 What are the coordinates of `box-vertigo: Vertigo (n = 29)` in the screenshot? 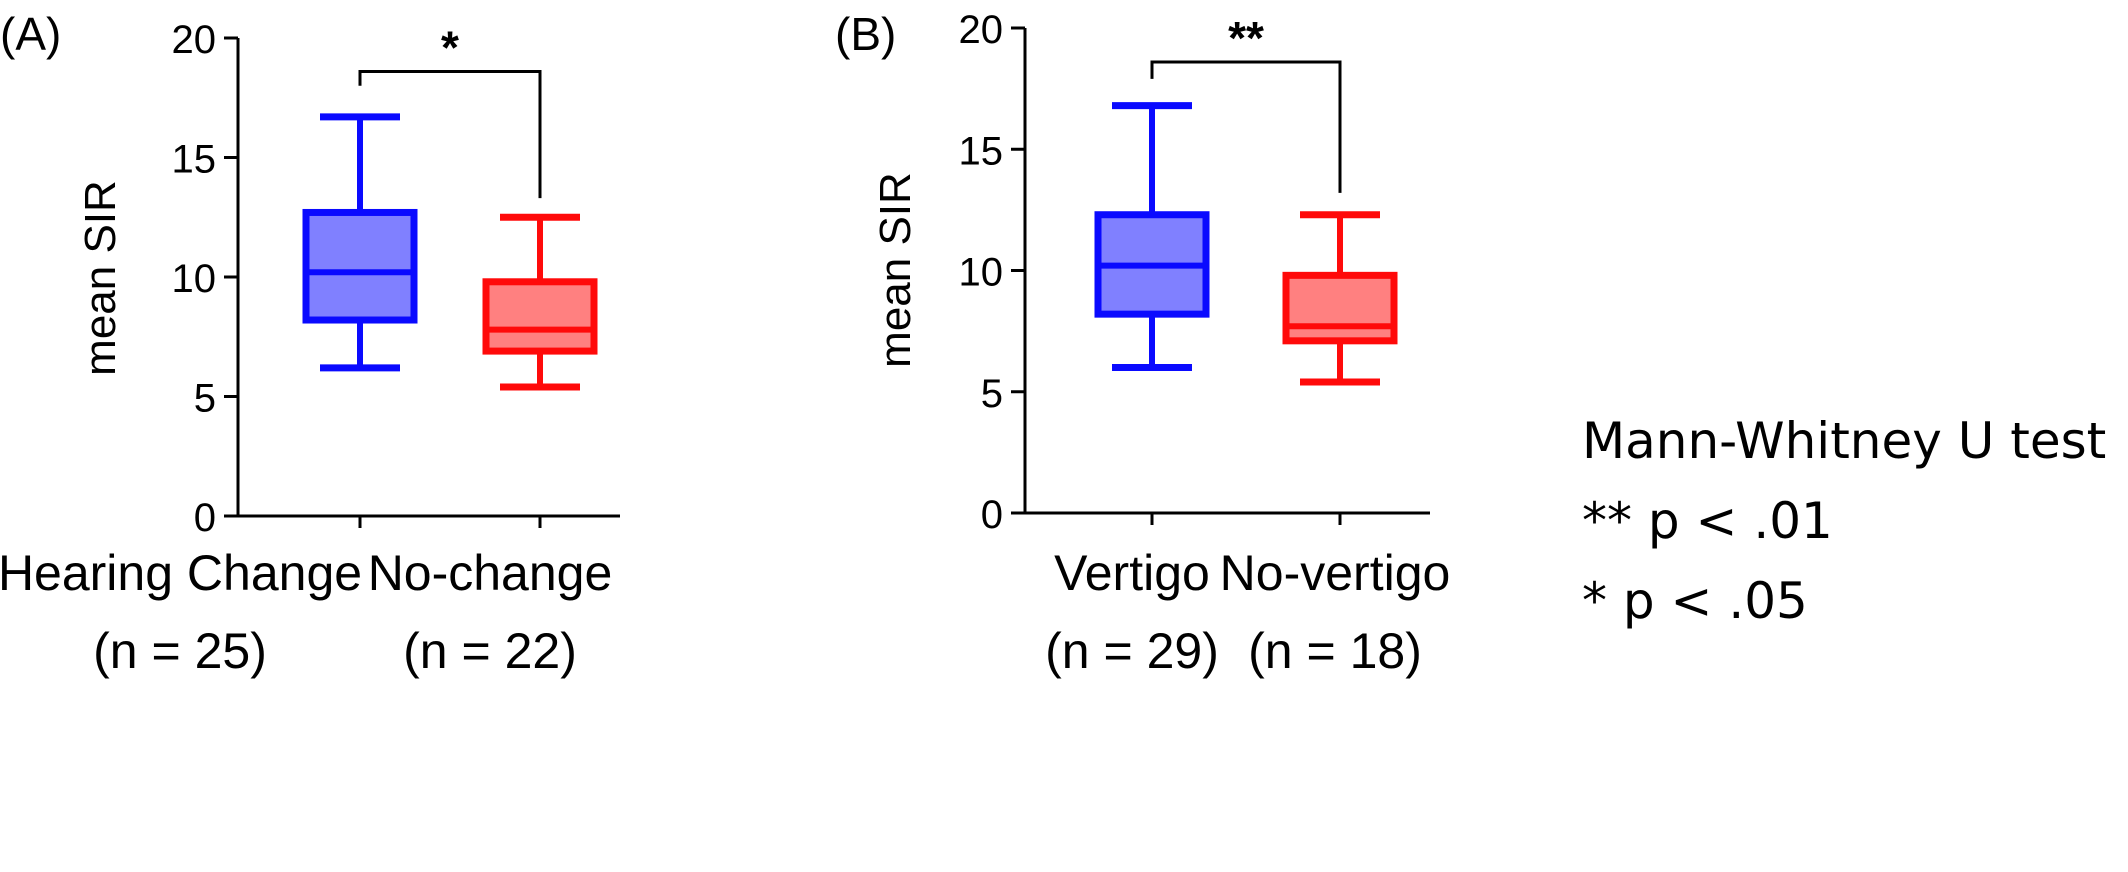 It's located at (1132, 390).